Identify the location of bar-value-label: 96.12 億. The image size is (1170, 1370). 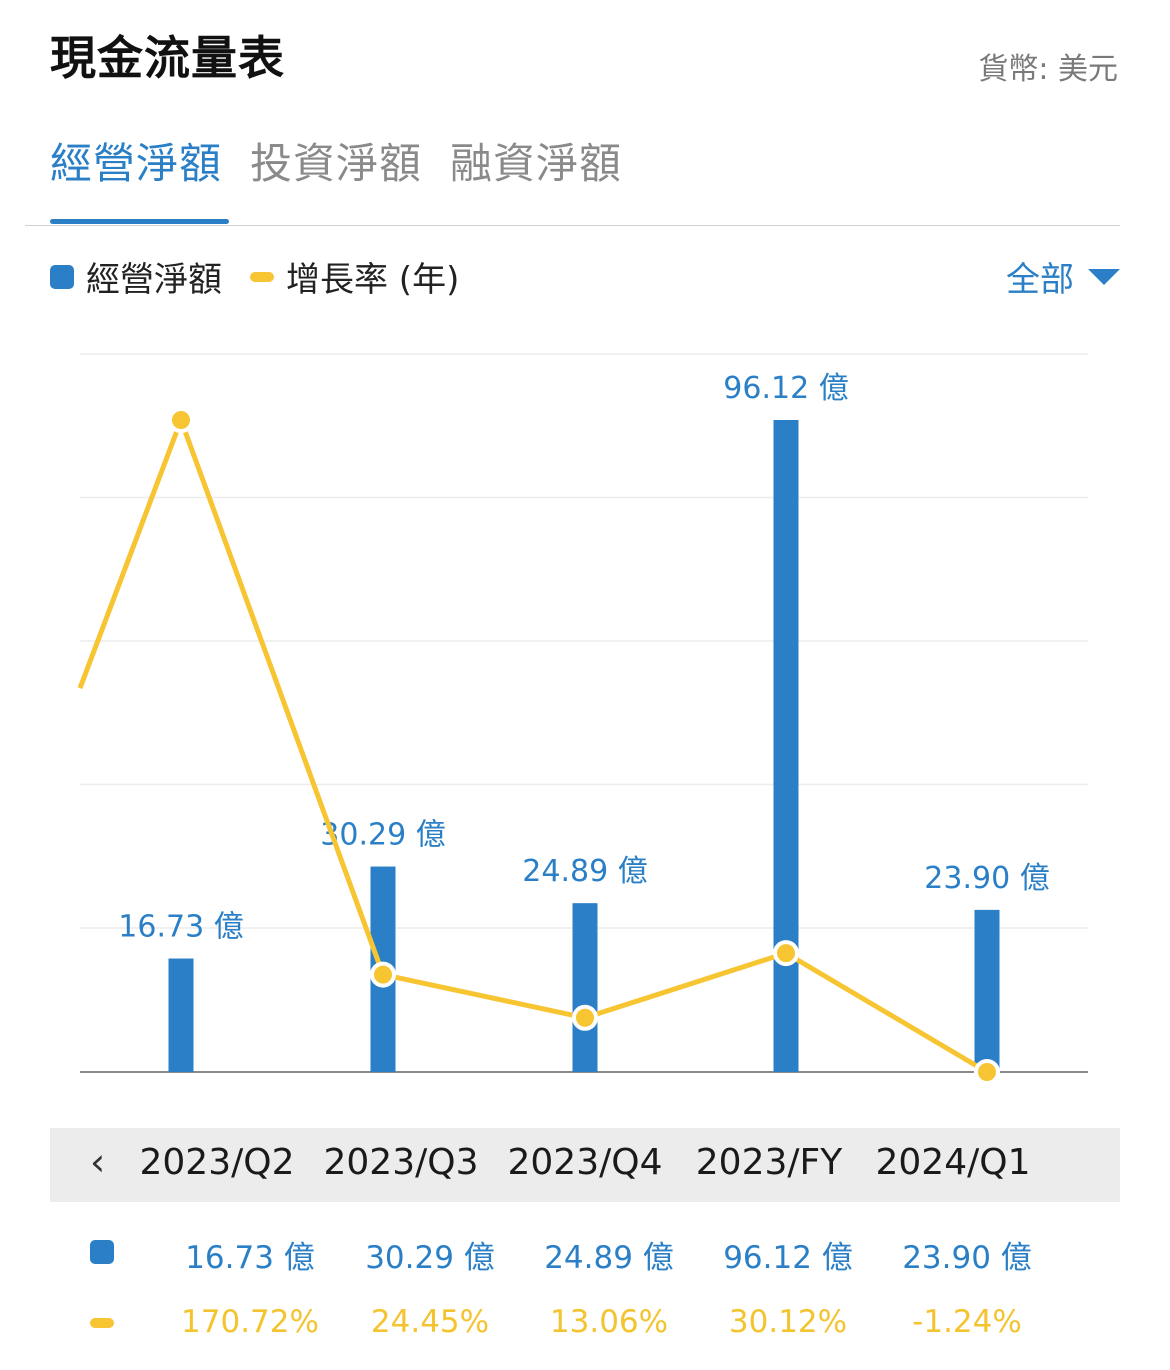
(785, 388).